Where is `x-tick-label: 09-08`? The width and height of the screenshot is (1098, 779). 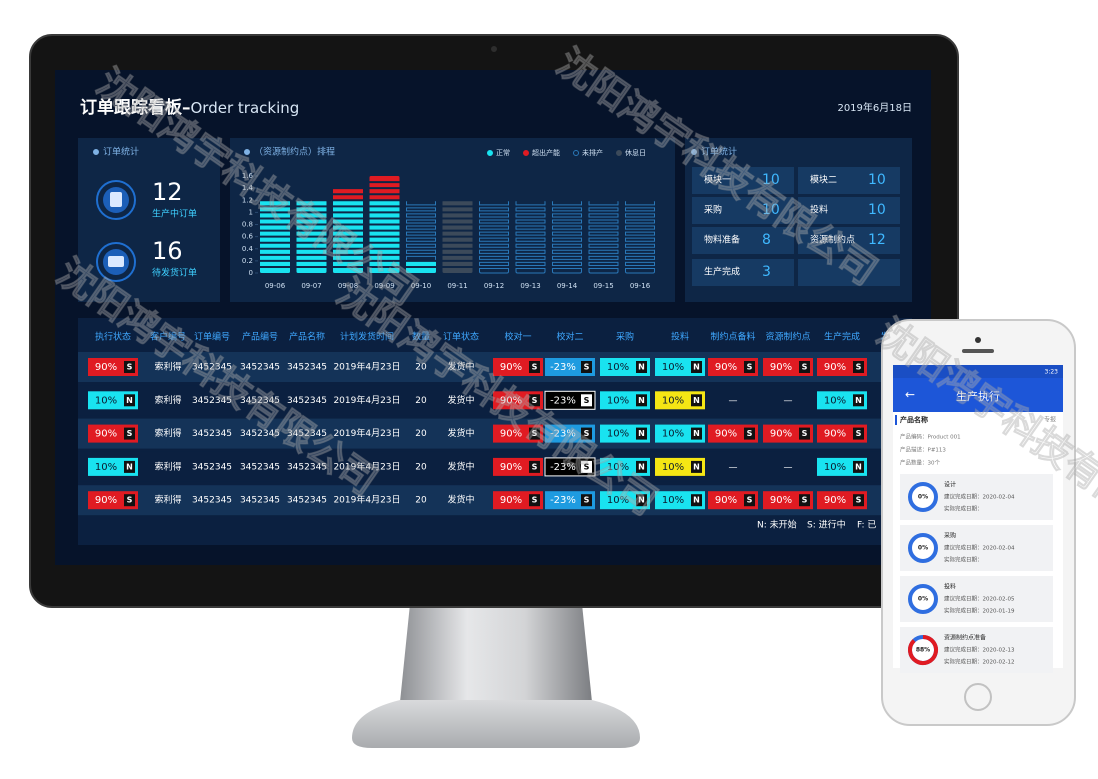 x-tick-label: 09-08 is located at coordinates (348, 286).